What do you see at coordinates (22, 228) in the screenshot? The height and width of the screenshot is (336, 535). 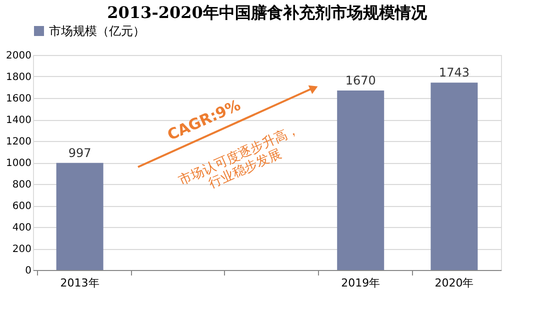 I see `y-tick-label: 400` at bounding box center [22, 228].